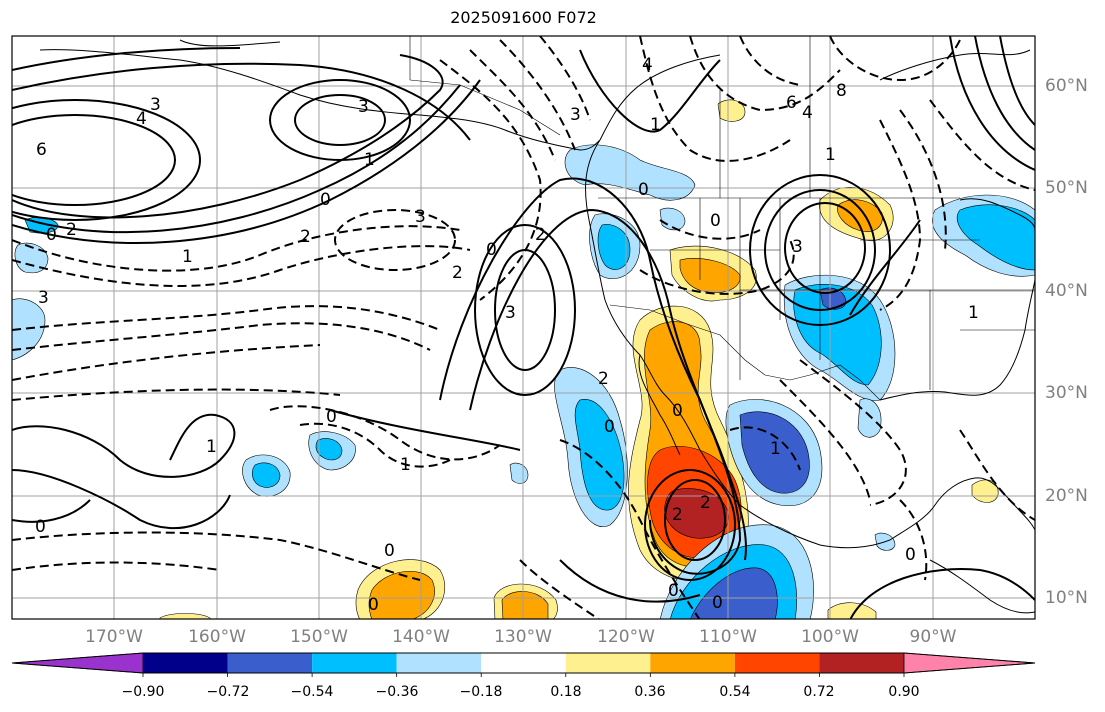 The width and height of the screenshot is (1105, 712). What do you see at coordinates (523, 17) in the screenshot?
I see `figure-title: 2025091600 F072` at bounding box center [523, 17].